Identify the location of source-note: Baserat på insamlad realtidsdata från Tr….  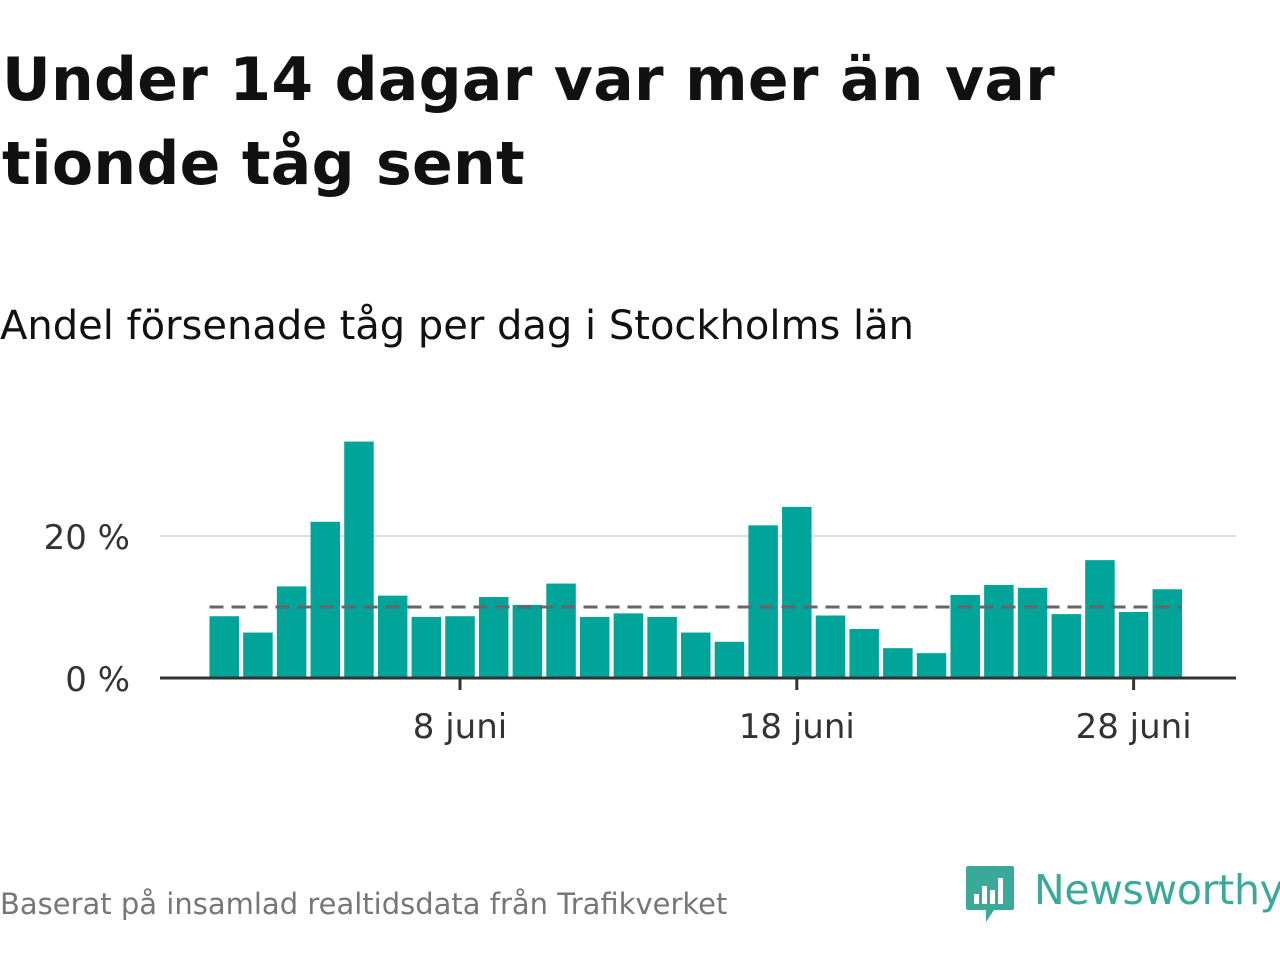
(364, 904).